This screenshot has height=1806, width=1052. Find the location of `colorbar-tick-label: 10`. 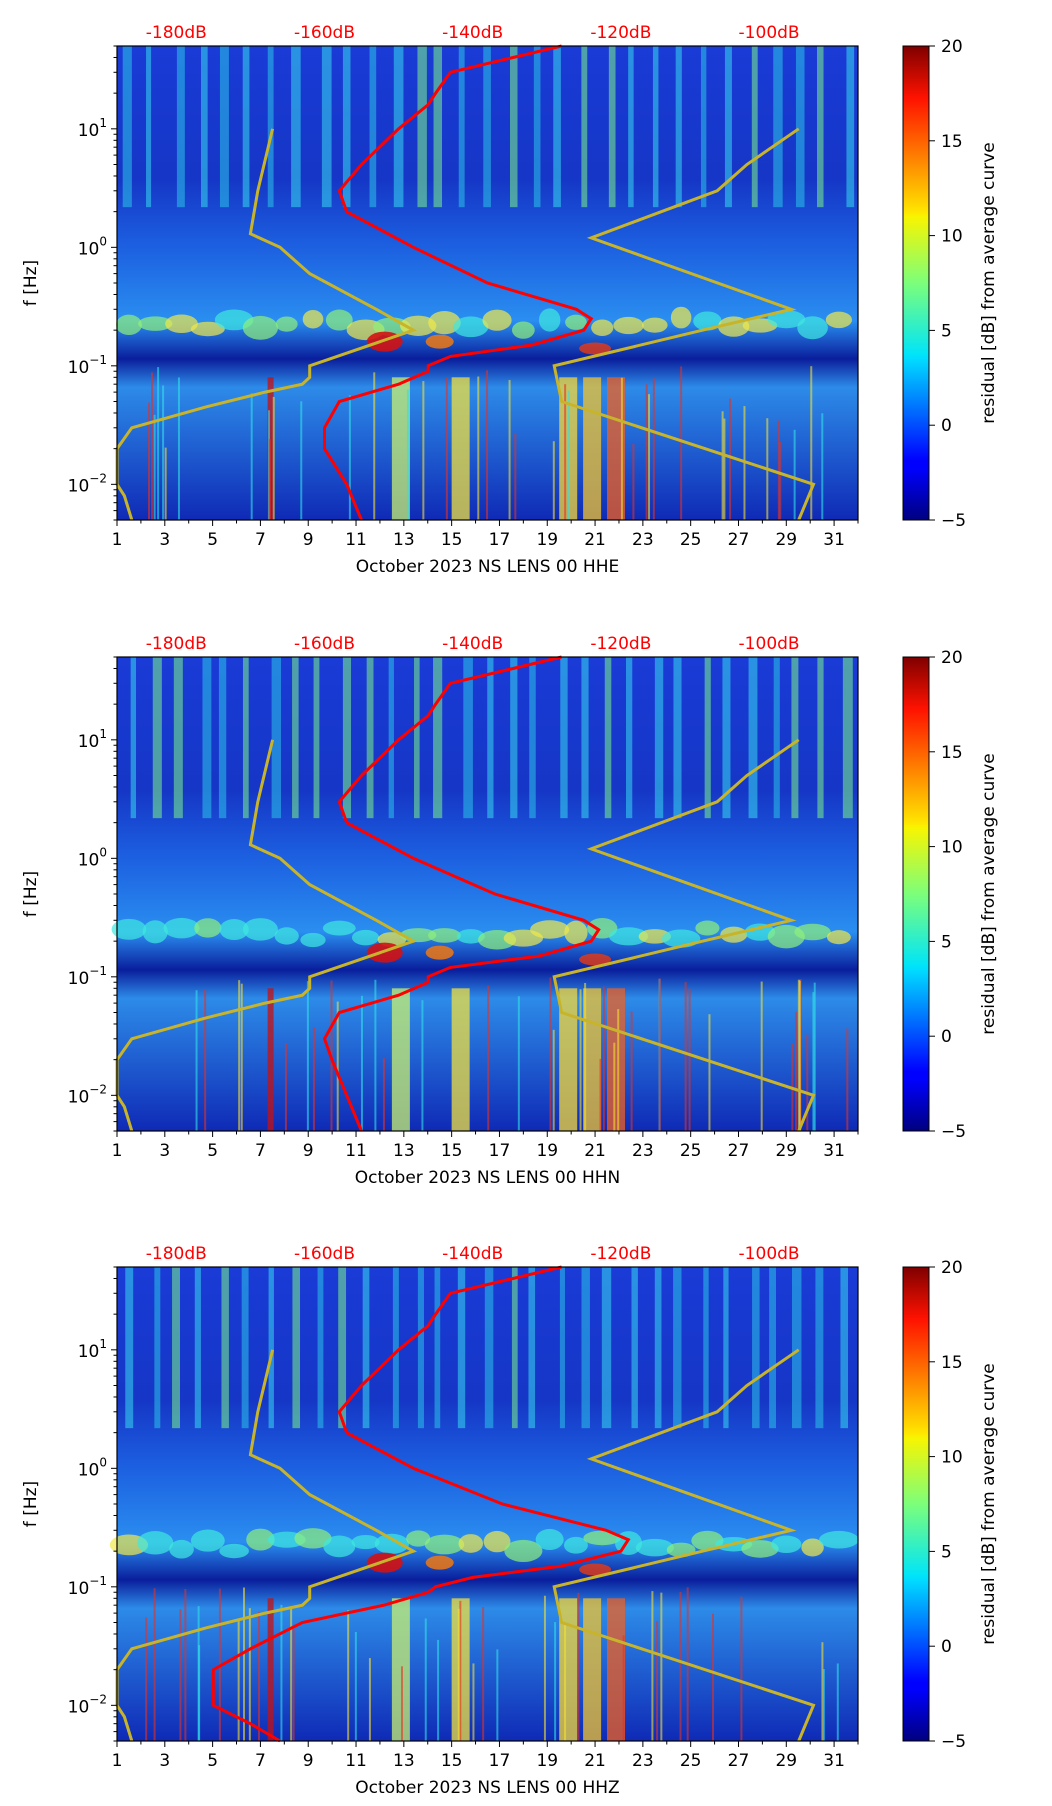

colorbar-tick-label: 10 is located at coordinates (952, 1458).